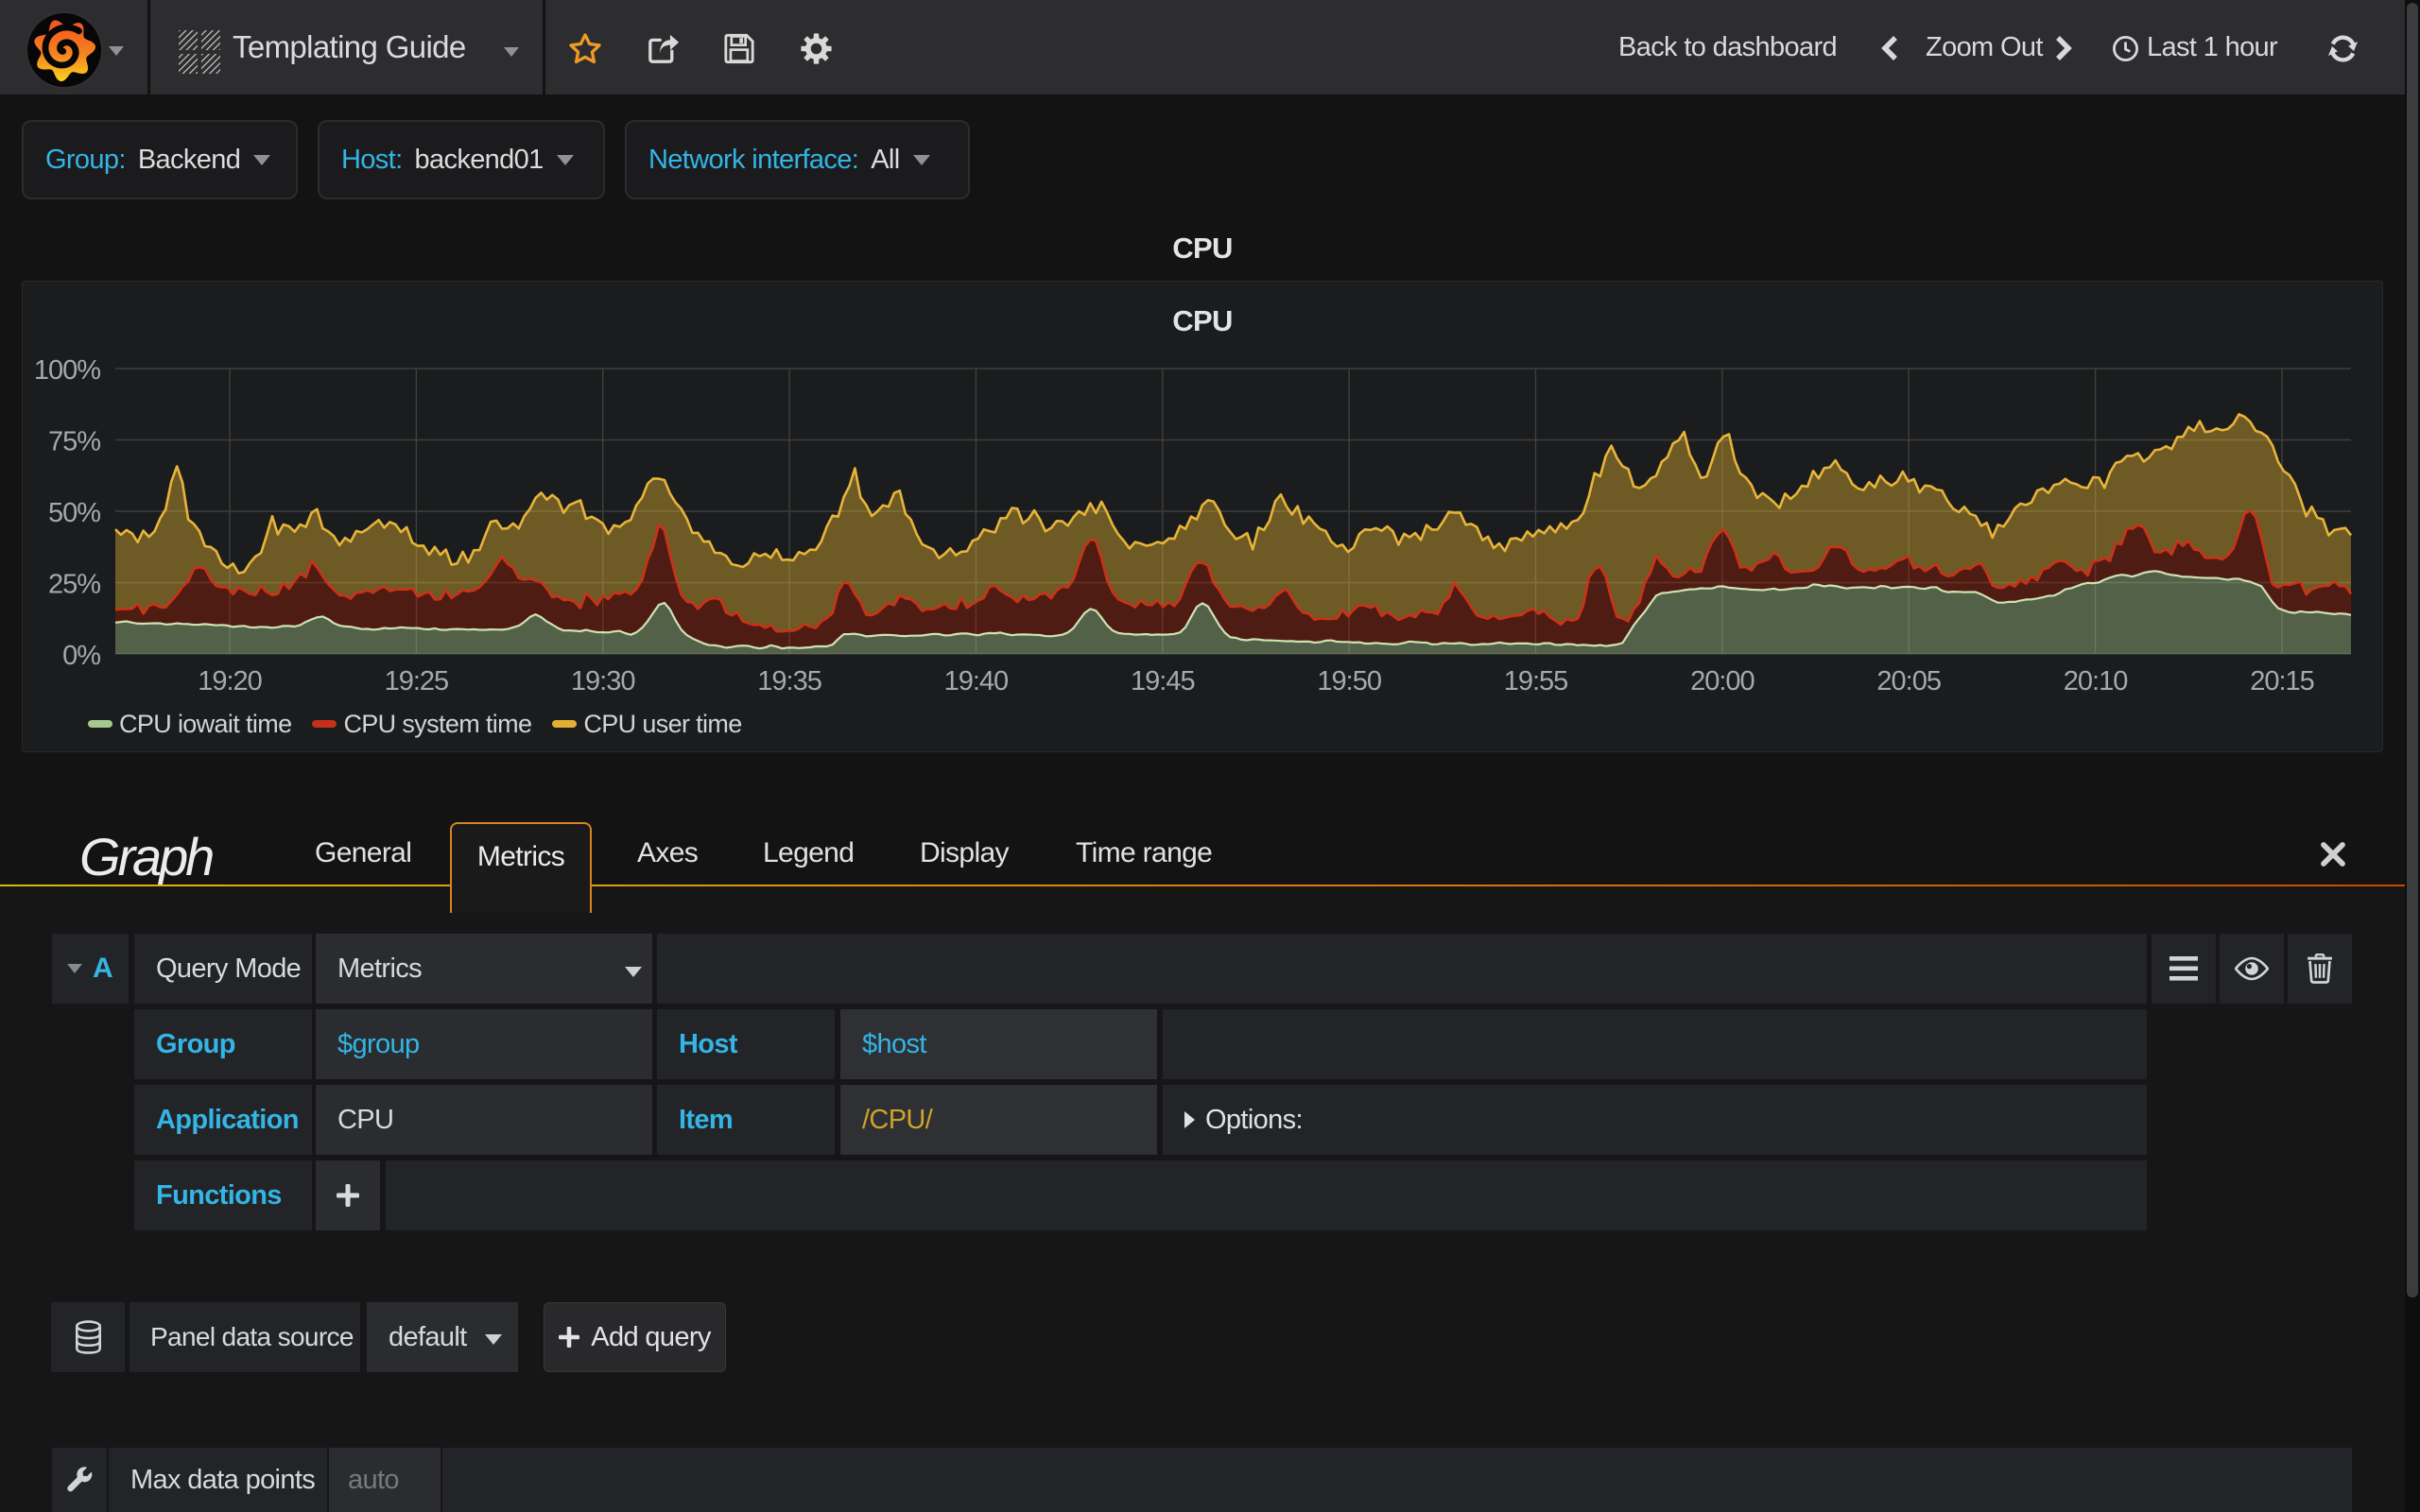  Describe the element at coordinates (1163, 681) in the screenshot. I see `svg-text: 19:45` at that location.